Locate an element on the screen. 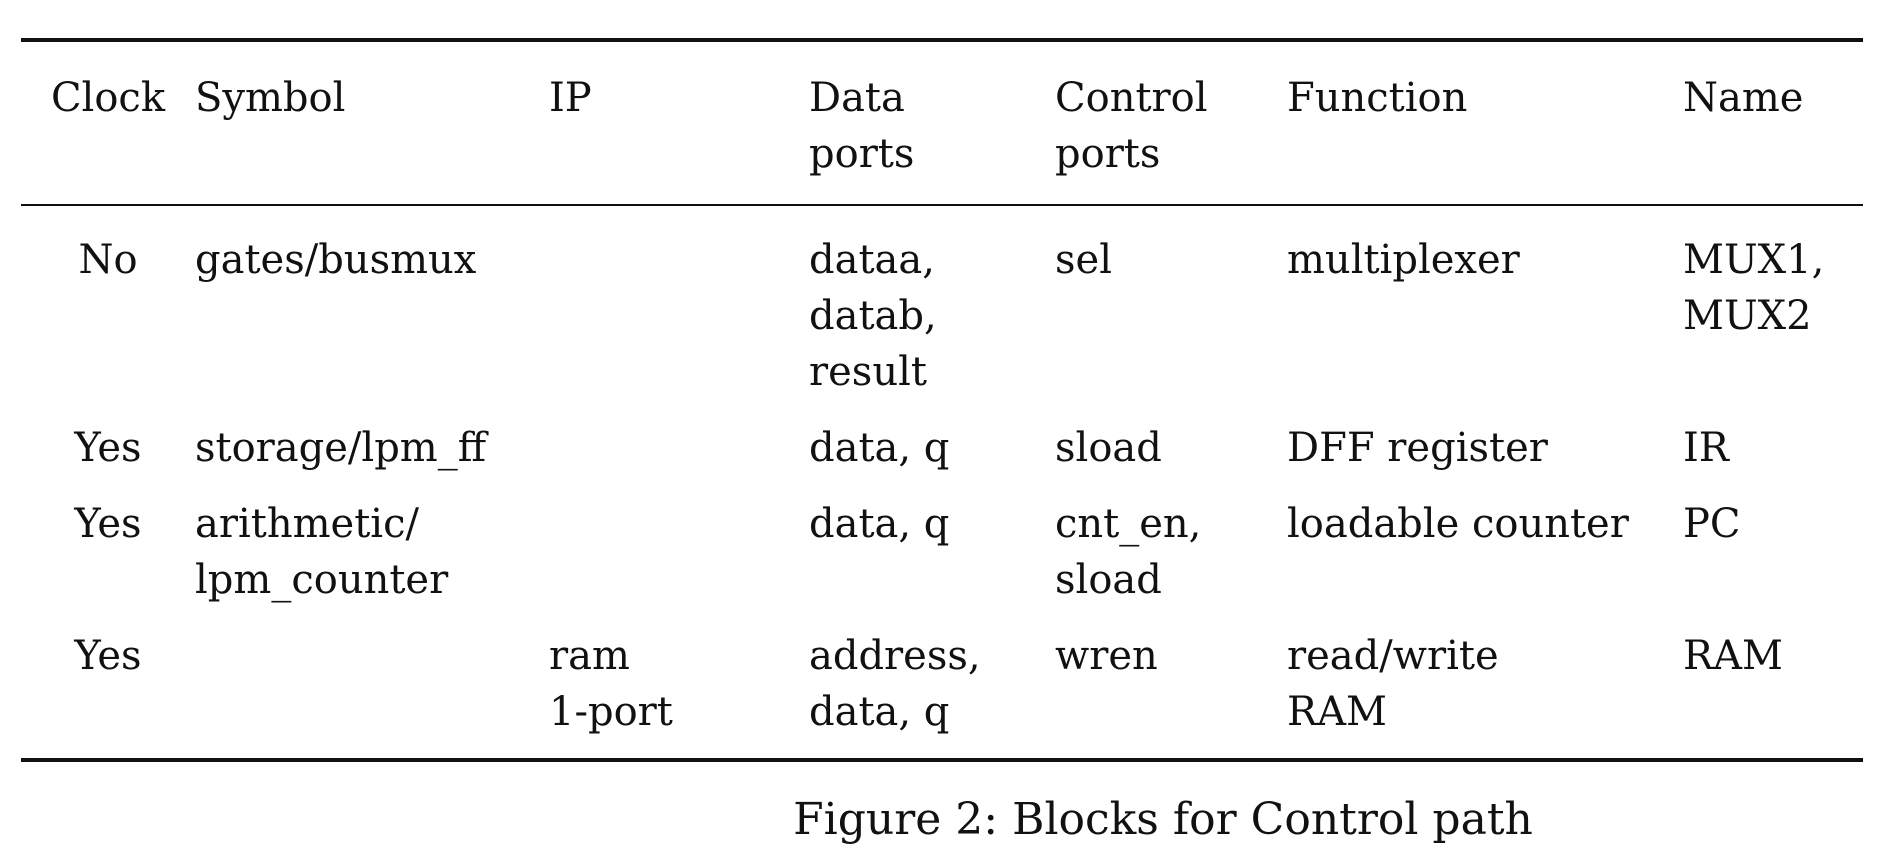 This screenshot has width=1882, height=858. cell-text: gates/busmux is located at coordinates (336, 260).